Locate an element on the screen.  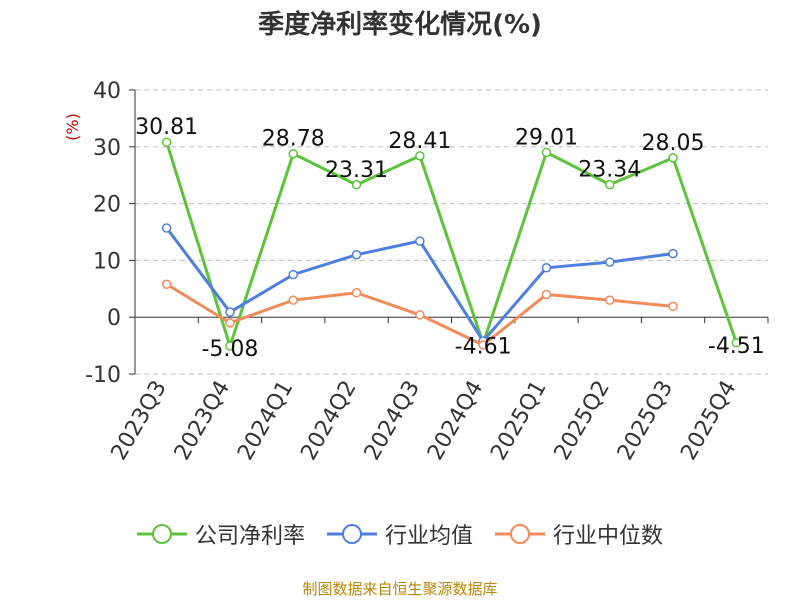
x-tick-label: 2023Q4 is located at coordinates (202, 421).